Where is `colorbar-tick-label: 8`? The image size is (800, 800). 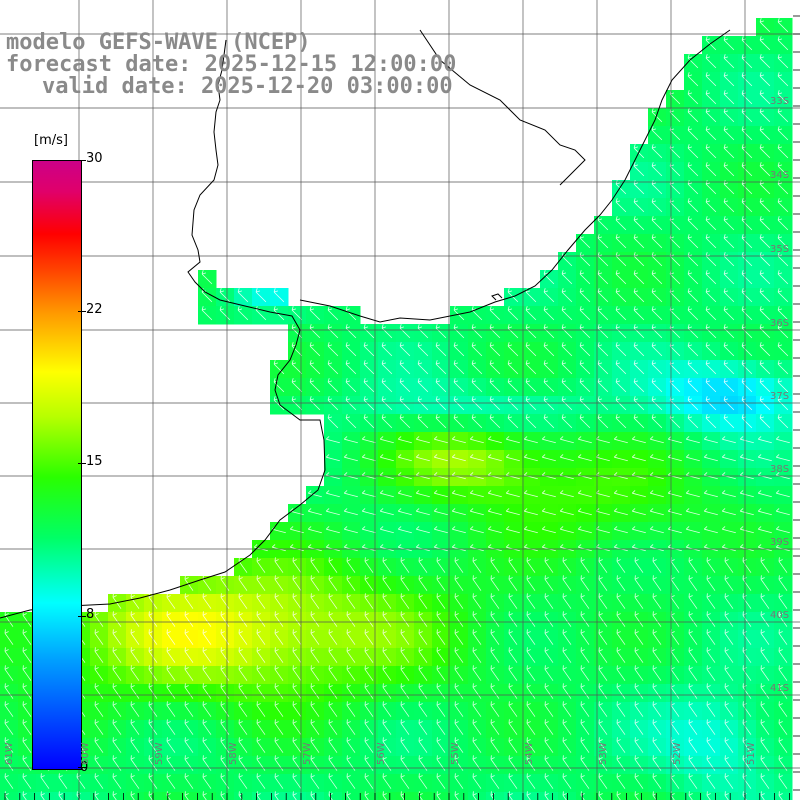
colorbar-tick-label: 8 is located at coordinates (90, 614).